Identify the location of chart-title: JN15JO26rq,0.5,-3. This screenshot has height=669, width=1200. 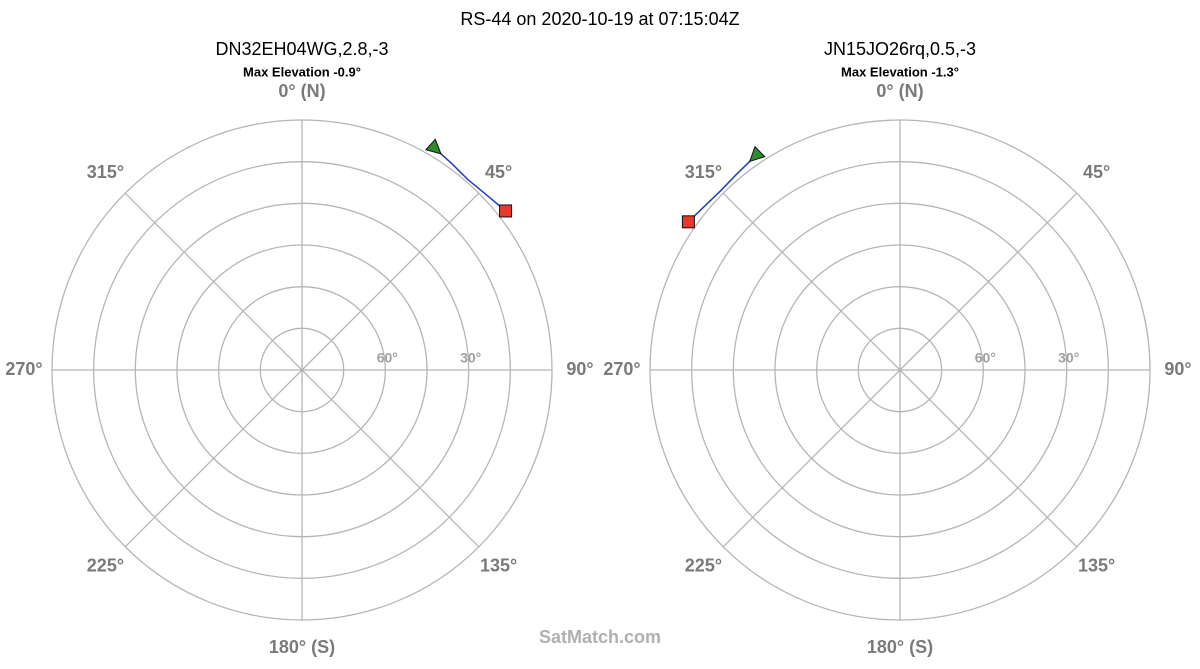
(900, 49).